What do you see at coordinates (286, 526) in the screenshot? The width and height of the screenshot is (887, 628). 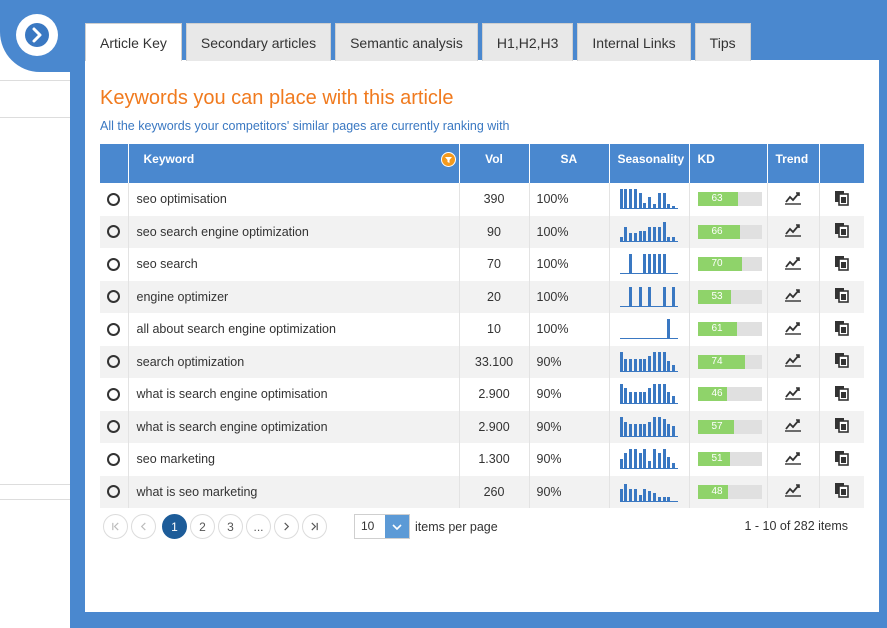 I see `next-page-button` at bounding box center [286, 526].